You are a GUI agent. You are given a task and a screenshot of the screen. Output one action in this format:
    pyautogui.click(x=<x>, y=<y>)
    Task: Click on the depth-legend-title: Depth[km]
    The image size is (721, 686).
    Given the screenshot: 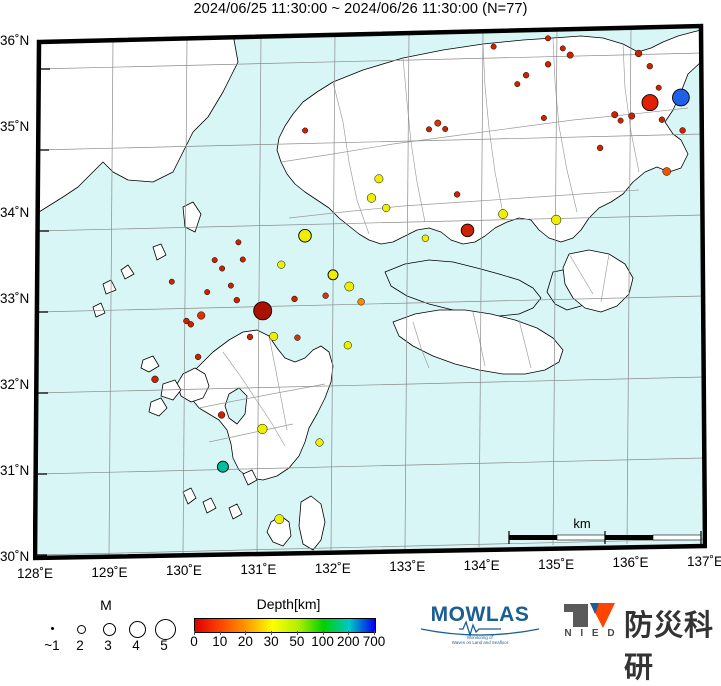 What is the action you would take?
    pyautogui.click(x=288, y=604)
    